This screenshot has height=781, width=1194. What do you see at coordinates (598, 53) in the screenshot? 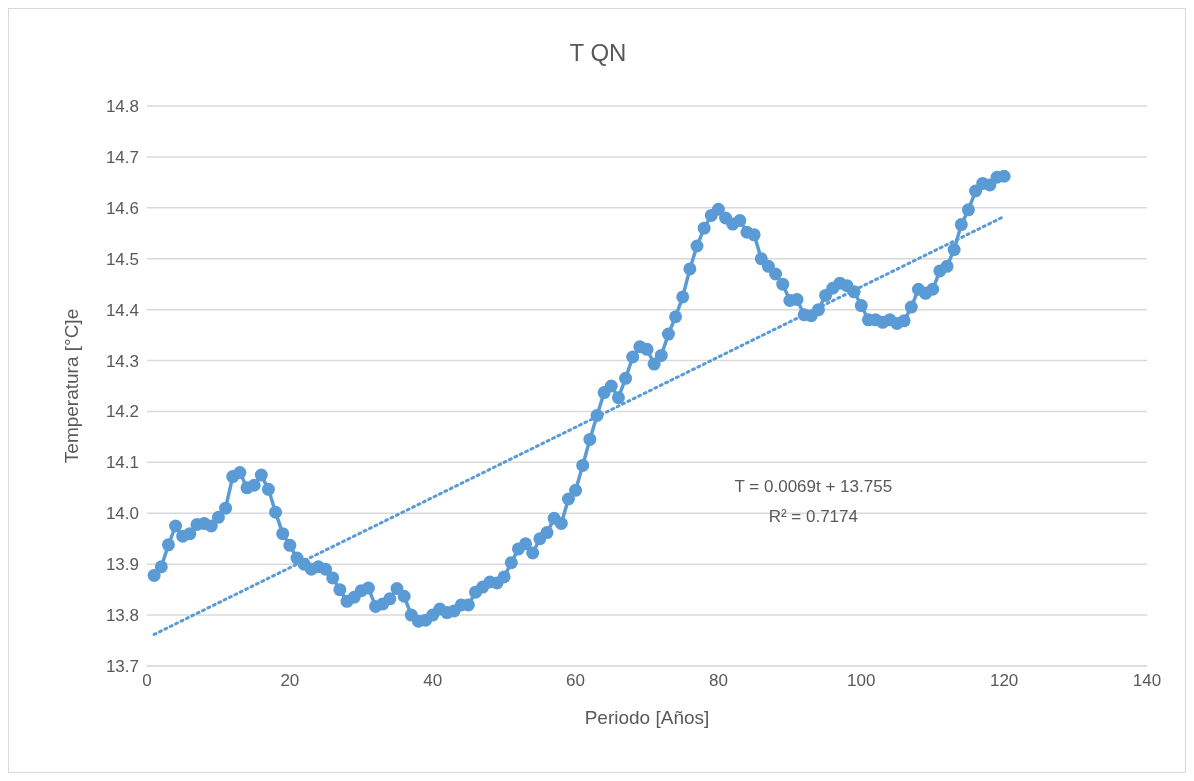
I see `chart-title: T QN` at bounding box center [598, 53].